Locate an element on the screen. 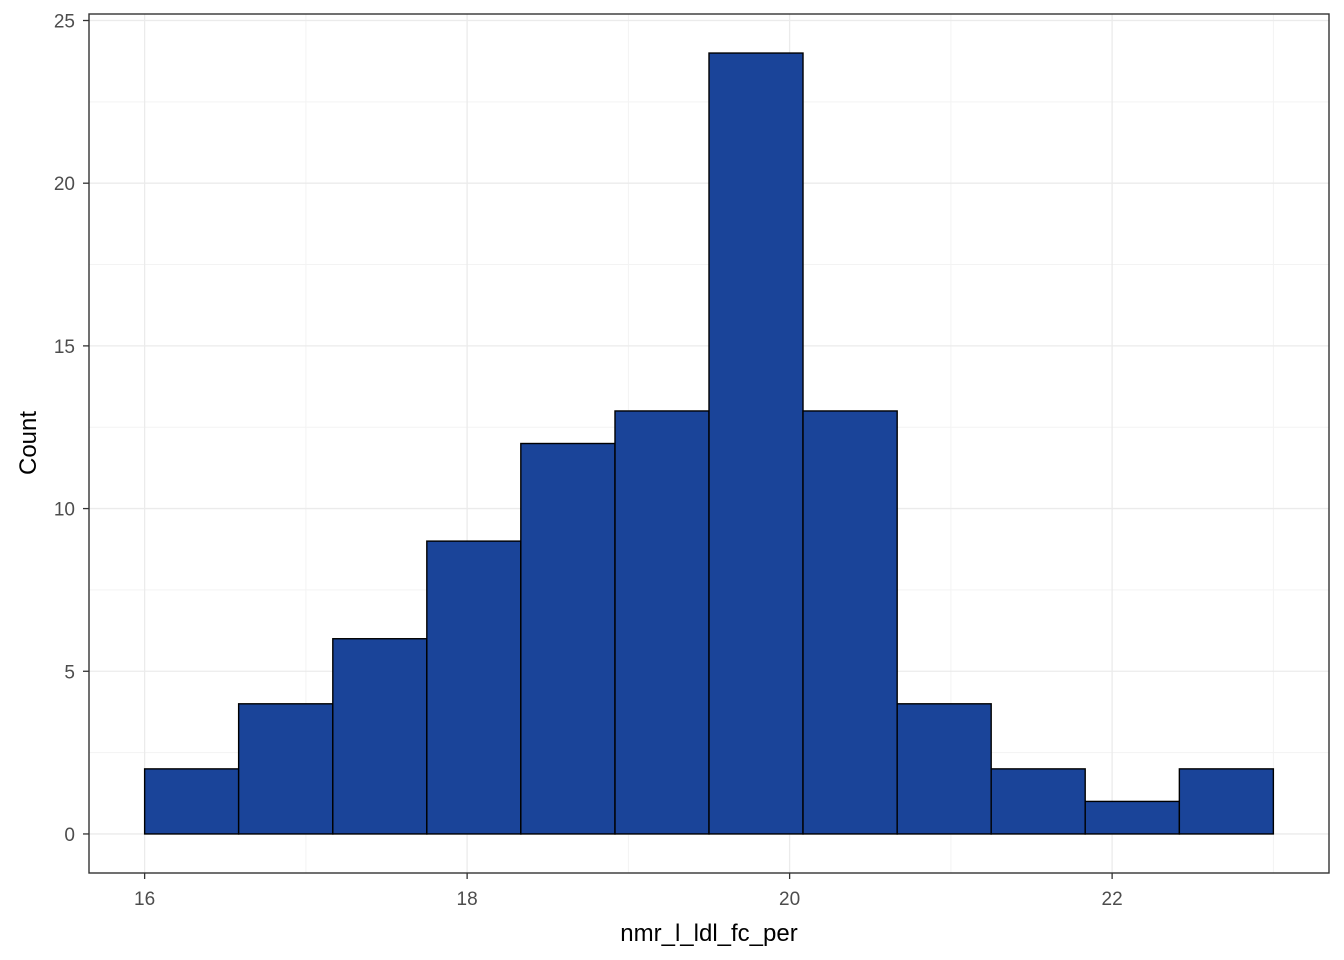 This screenshot has height=960, width=1344. y-tick-label: 20 is located at coordinates (64, 184).